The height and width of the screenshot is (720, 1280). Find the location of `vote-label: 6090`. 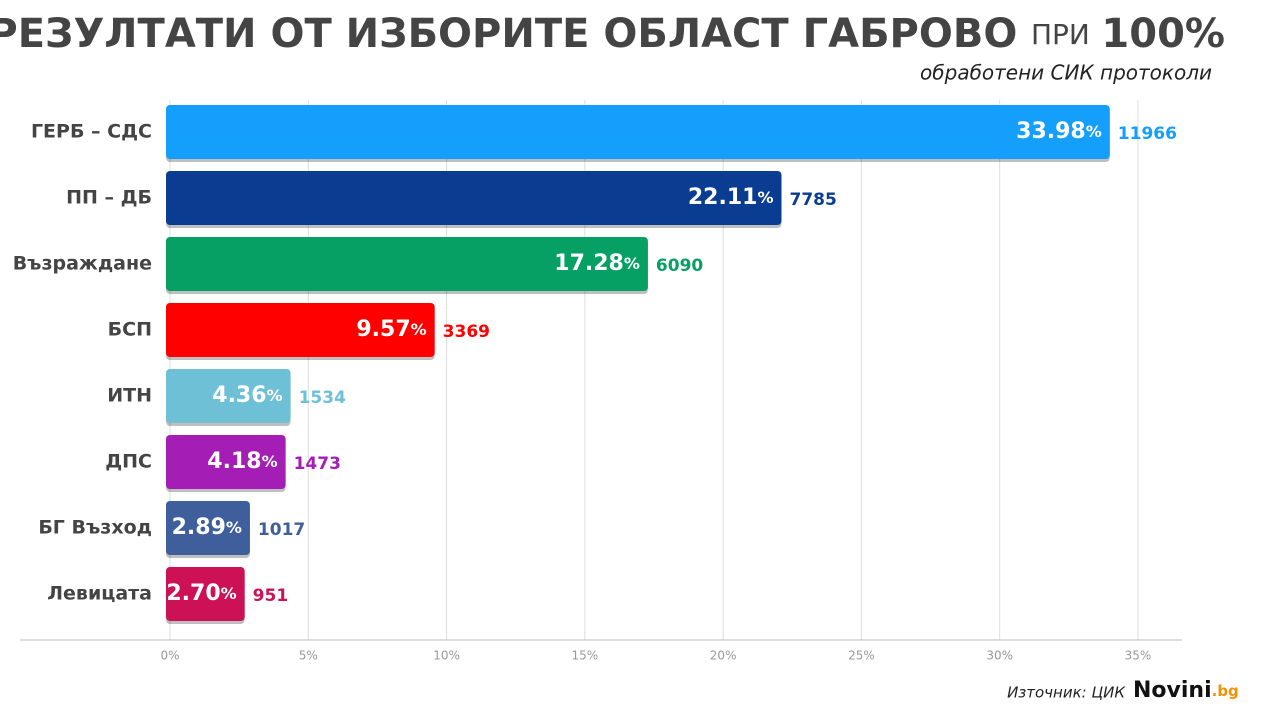

vote-label: 6090 is located at coordinates (679, 266).